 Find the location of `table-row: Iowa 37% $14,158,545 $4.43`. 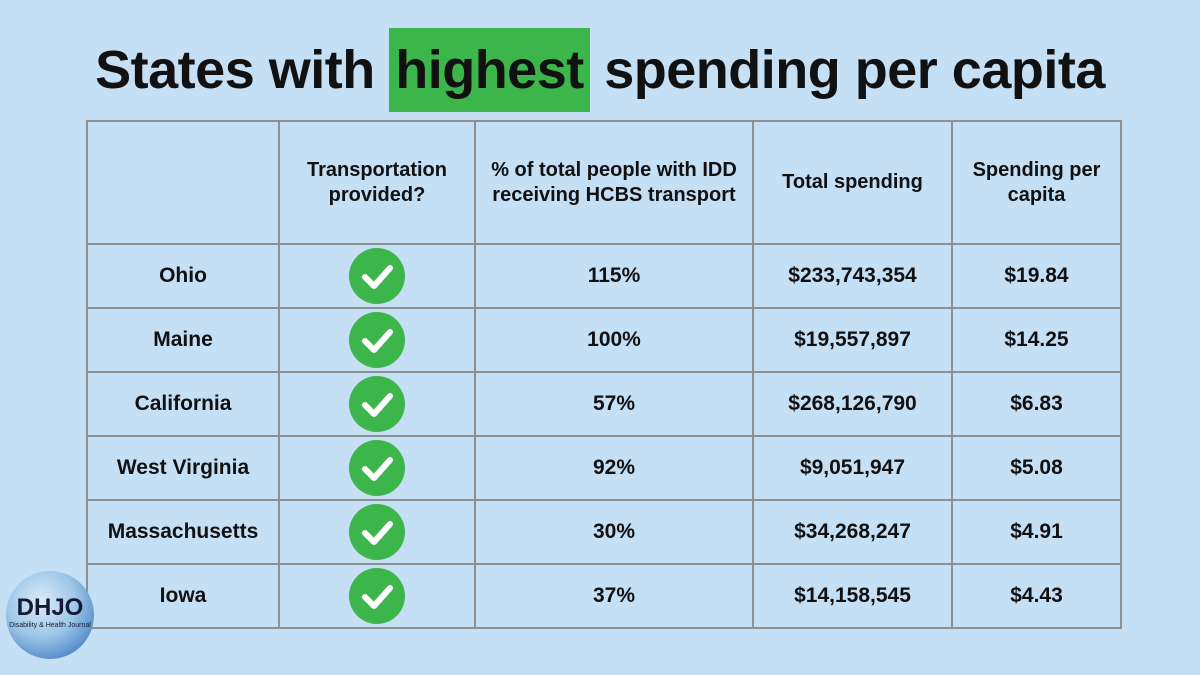

table-row: Iowa 37% $14,158,545 $4.43 is located at coordinates (604, 596).